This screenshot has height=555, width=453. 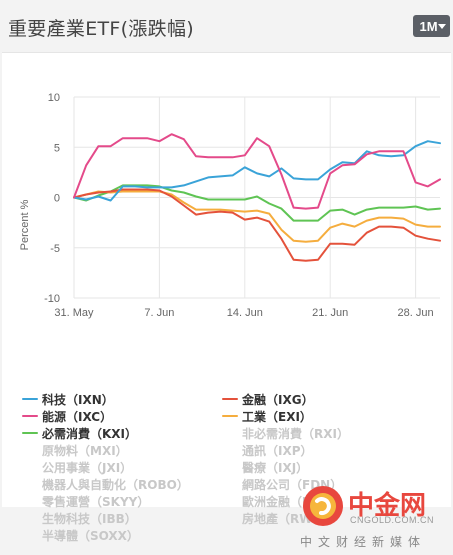 I want to click on legend-label: 能源（IXC）, so click(x=77, y=416).